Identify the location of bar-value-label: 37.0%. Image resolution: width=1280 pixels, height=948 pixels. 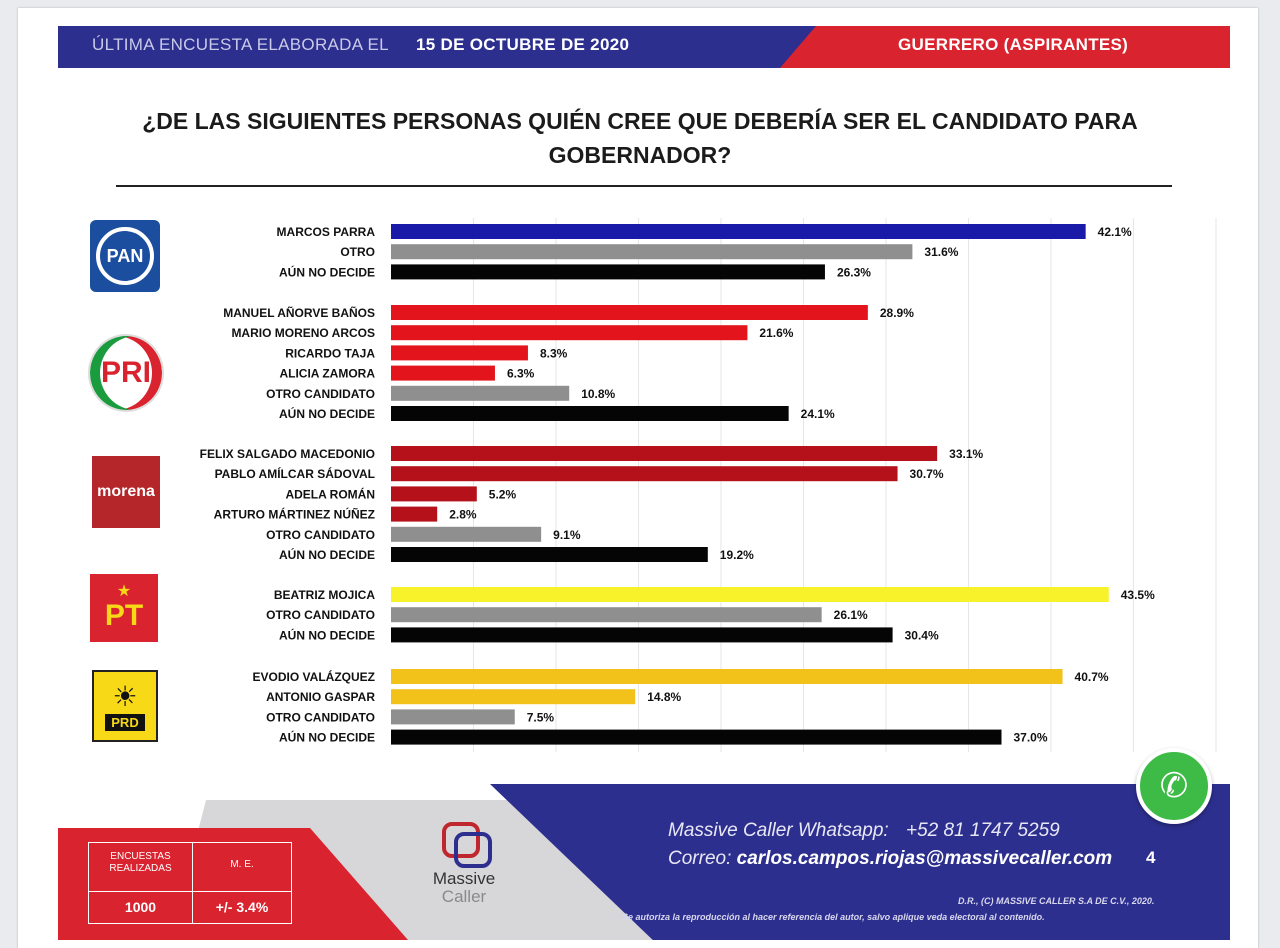
(1031, 738).